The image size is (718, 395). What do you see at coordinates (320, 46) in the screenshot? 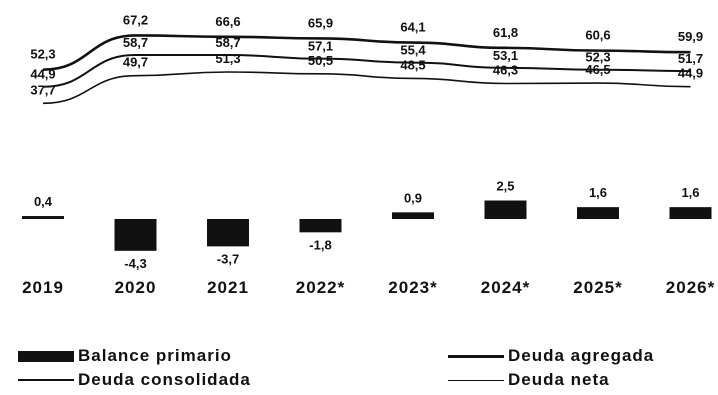
I see `point-label-deuda-consolidada: 57,1` at bounding box center [320, 46].